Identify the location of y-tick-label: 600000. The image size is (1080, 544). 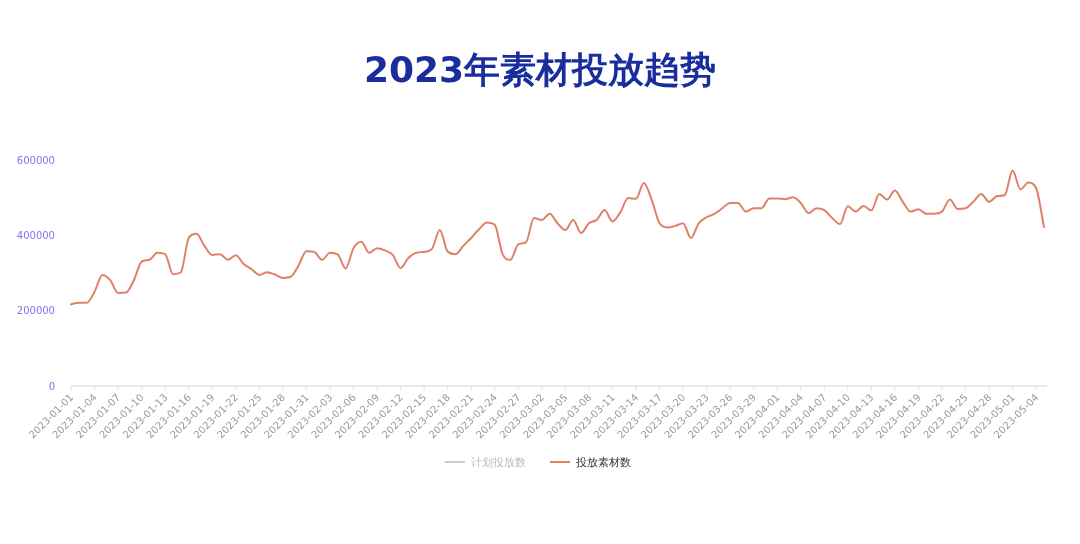
(35, 160).